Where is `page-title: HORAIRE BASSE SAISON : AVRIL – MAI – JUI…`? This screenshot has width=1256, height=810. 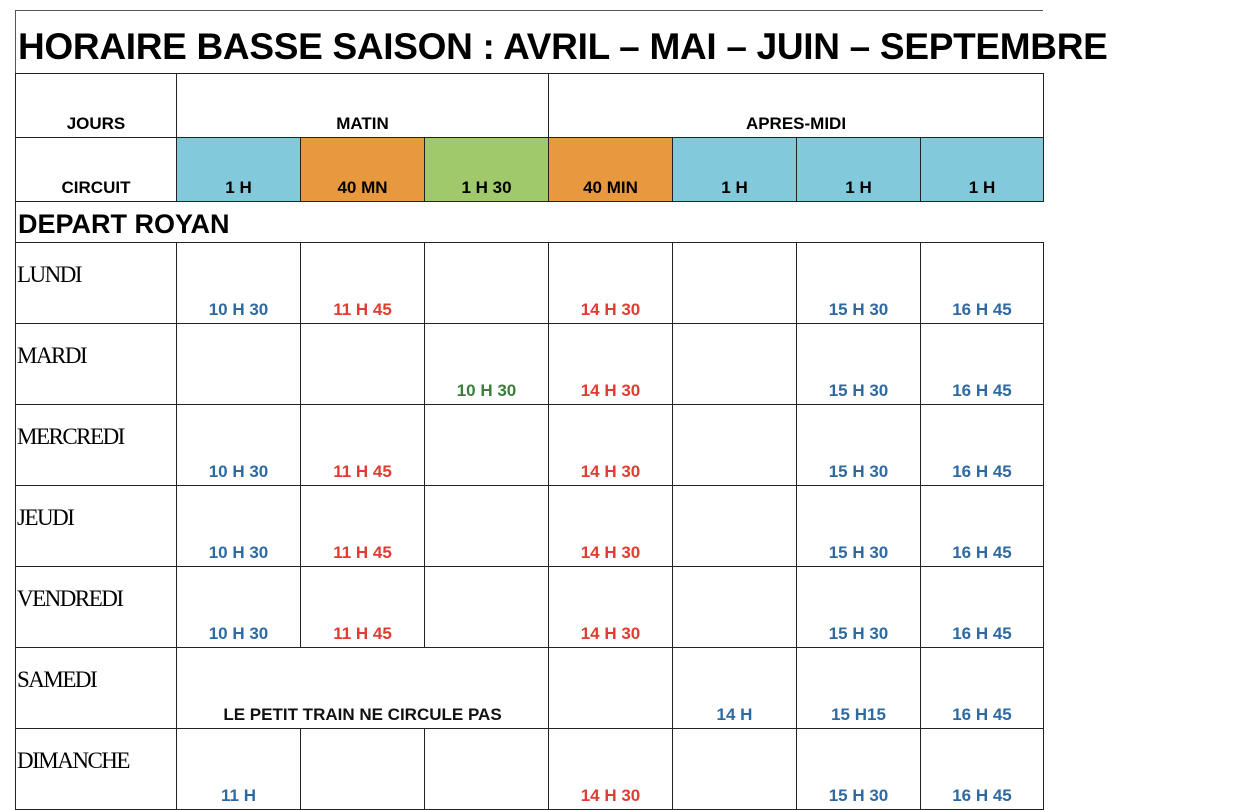
page-title: HORAIRE BASSE SAISON : AVRIL – MAI – JUI… is located at coordinates (563, 46).